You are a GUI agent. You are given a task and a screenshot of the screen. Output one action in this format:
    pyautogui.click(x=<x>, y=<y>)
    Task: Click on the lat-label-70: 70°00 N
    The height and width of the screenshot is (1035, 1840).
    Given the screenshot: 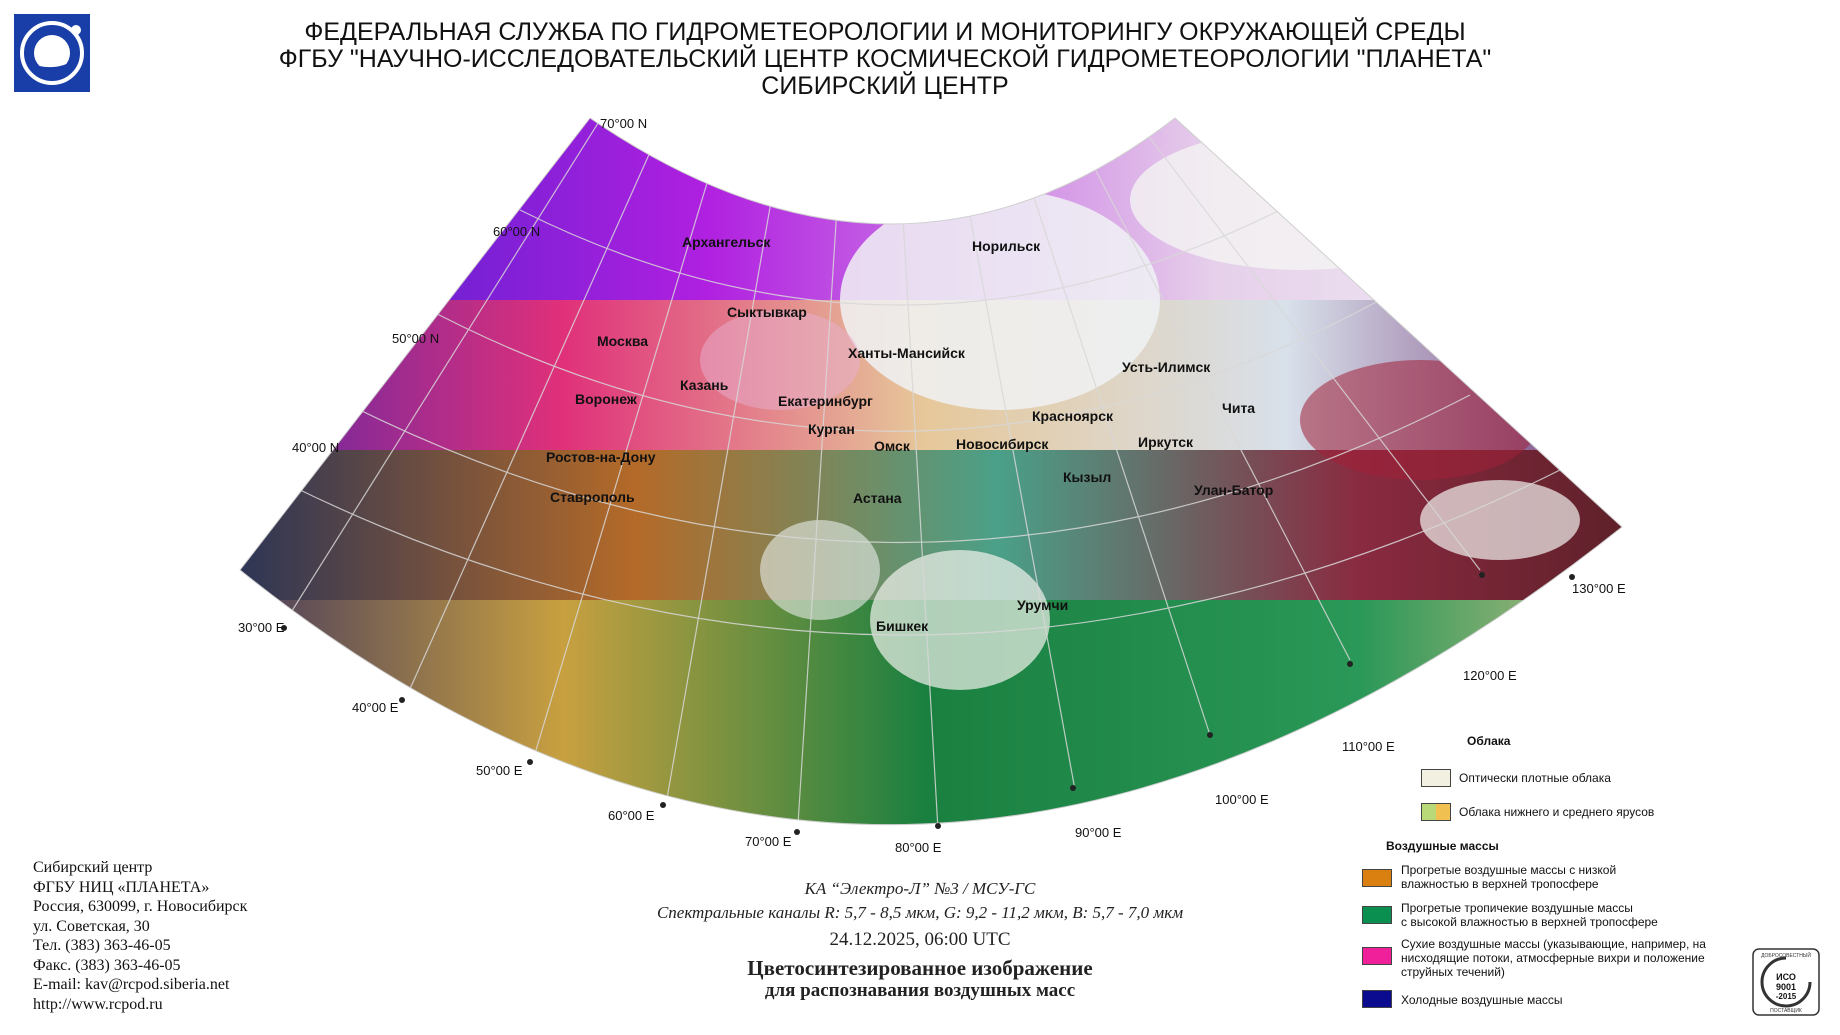 What is the action you would take?
    pyautogui.click(x=624, y=123)
    